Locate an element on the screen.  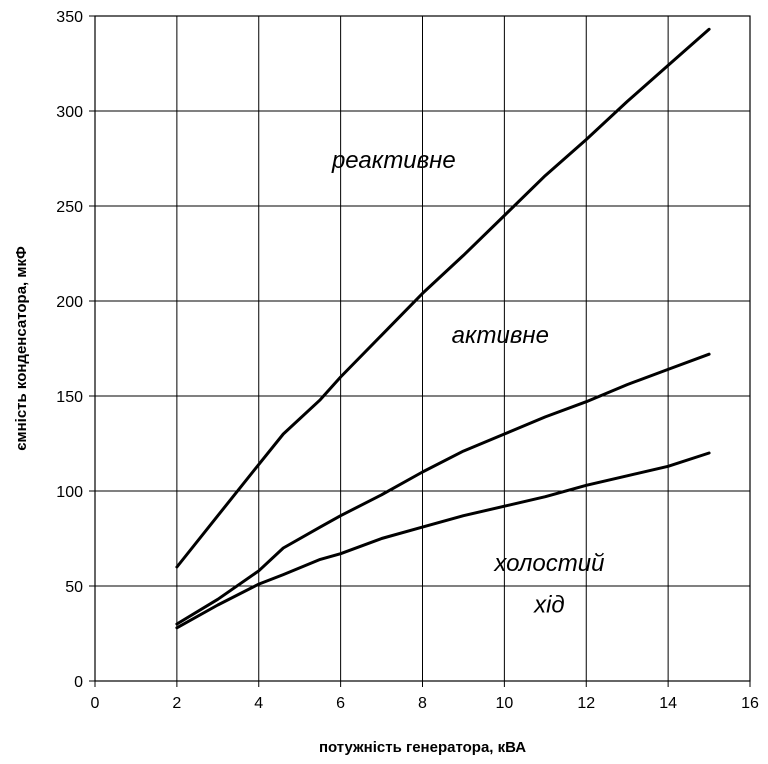
x-tick-label: 2 is located at coordinates (176, 703).